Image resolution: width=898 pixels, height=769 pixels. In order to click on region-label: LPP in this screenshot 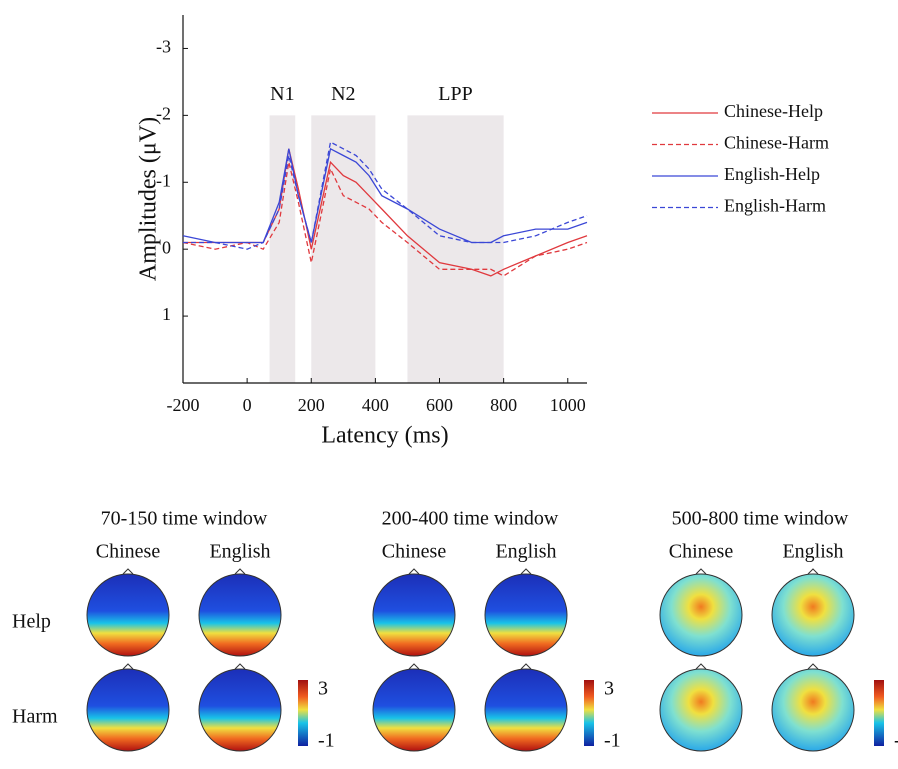, I will do `click(455, 94)`.